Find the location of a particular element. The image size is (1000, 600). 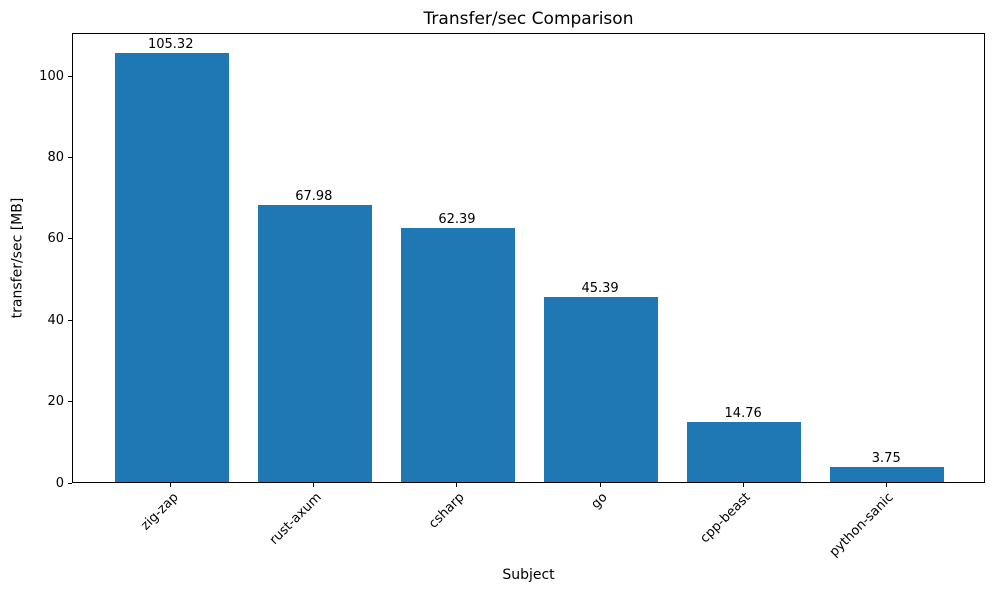

bar-value-label: 45.39 is located at coordinates (600, 289).